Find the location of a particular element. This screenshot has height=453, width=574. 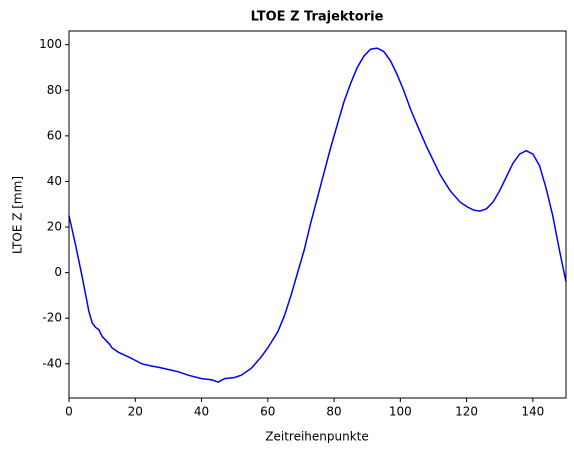

y-tick-label: 60 is located at coordinates (54, 135).